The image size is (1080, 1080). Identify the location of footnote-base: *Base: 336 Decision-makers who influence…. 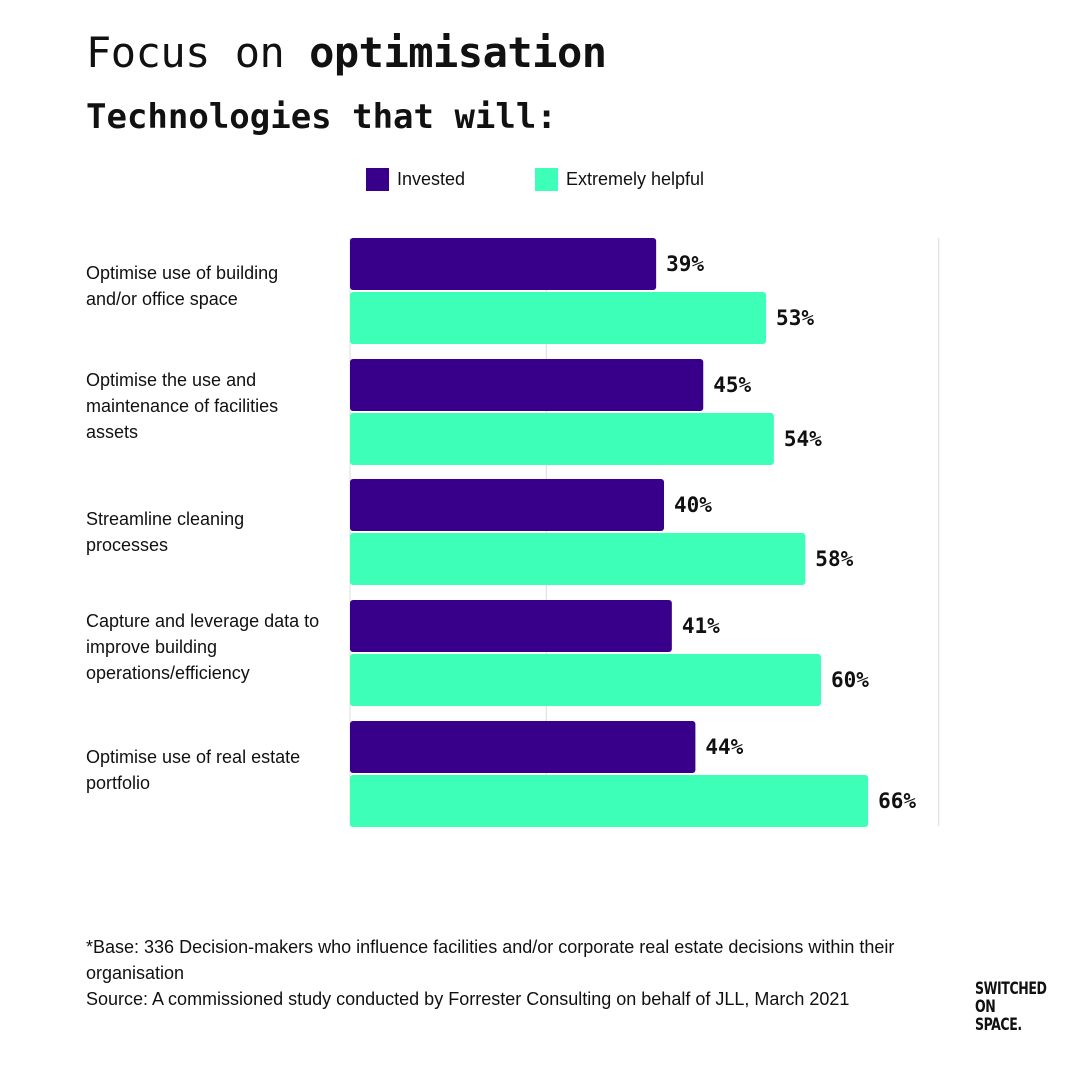
(490, 960).